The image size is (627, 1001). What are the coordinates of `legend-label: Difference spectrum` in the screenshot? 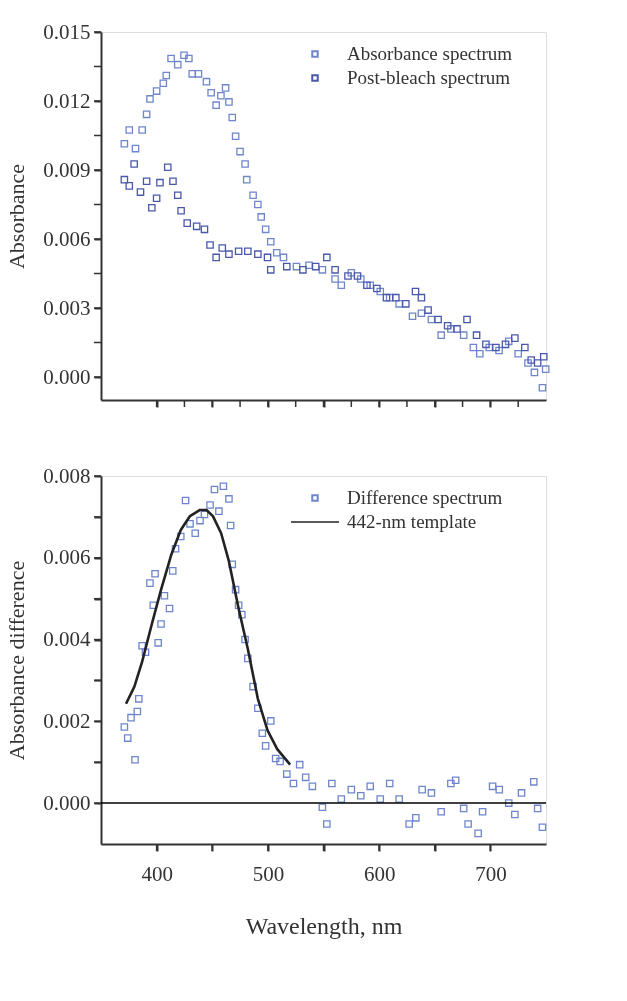 It's located at (425, 497).